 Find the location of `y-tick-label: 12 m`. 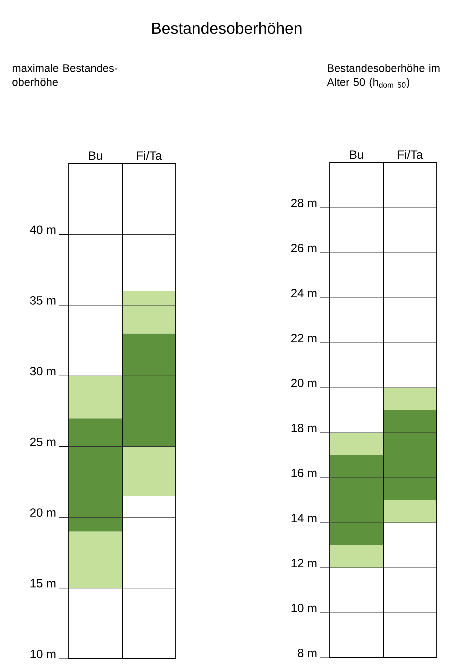

y-tick-label: 12 m is located at coordinates (304, 563).